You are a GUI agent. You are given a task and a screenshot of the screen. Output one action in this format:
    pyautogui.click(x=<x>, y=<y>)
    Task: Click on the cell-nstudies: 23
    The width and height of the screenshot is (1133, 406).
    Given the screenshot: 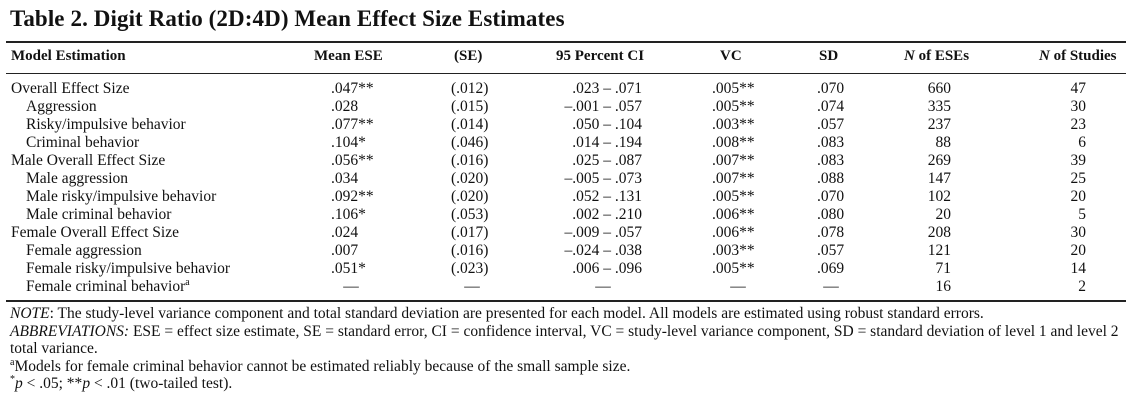 What is the action you would take?
    pyautogui.click(x=1078, y=124)
    